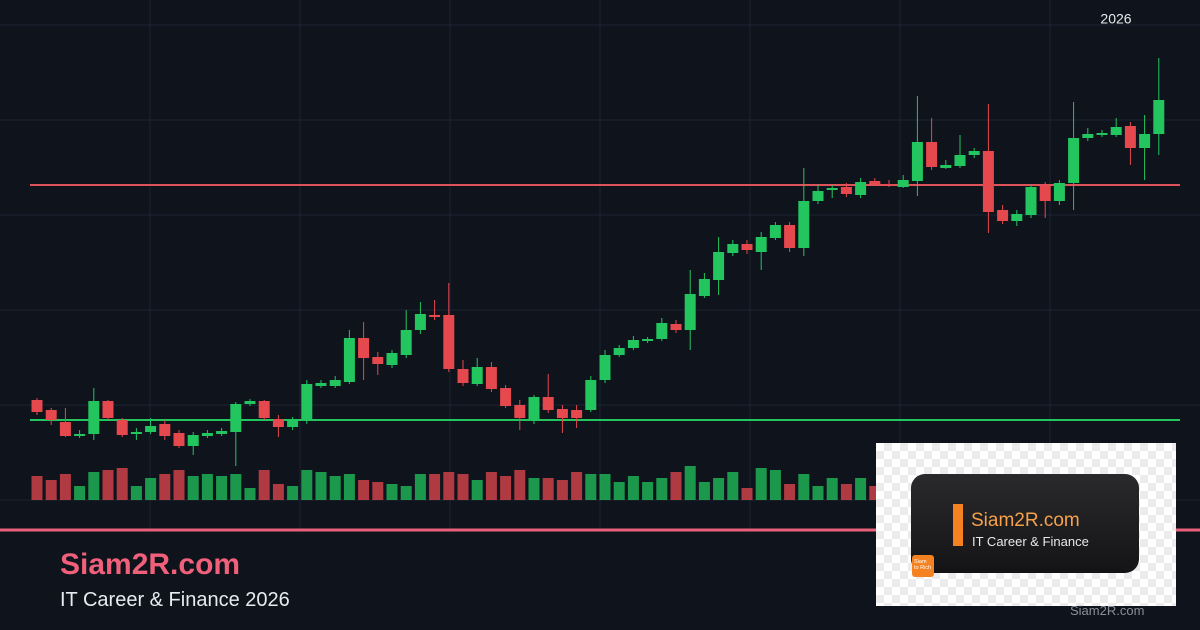 The height and width of the screenshot is (630, 1200). What do you see at coordinates (175, 600) in the screenshot?
I see `tagline: IT Career & Finance 2026` at bounding box center [175, 600].